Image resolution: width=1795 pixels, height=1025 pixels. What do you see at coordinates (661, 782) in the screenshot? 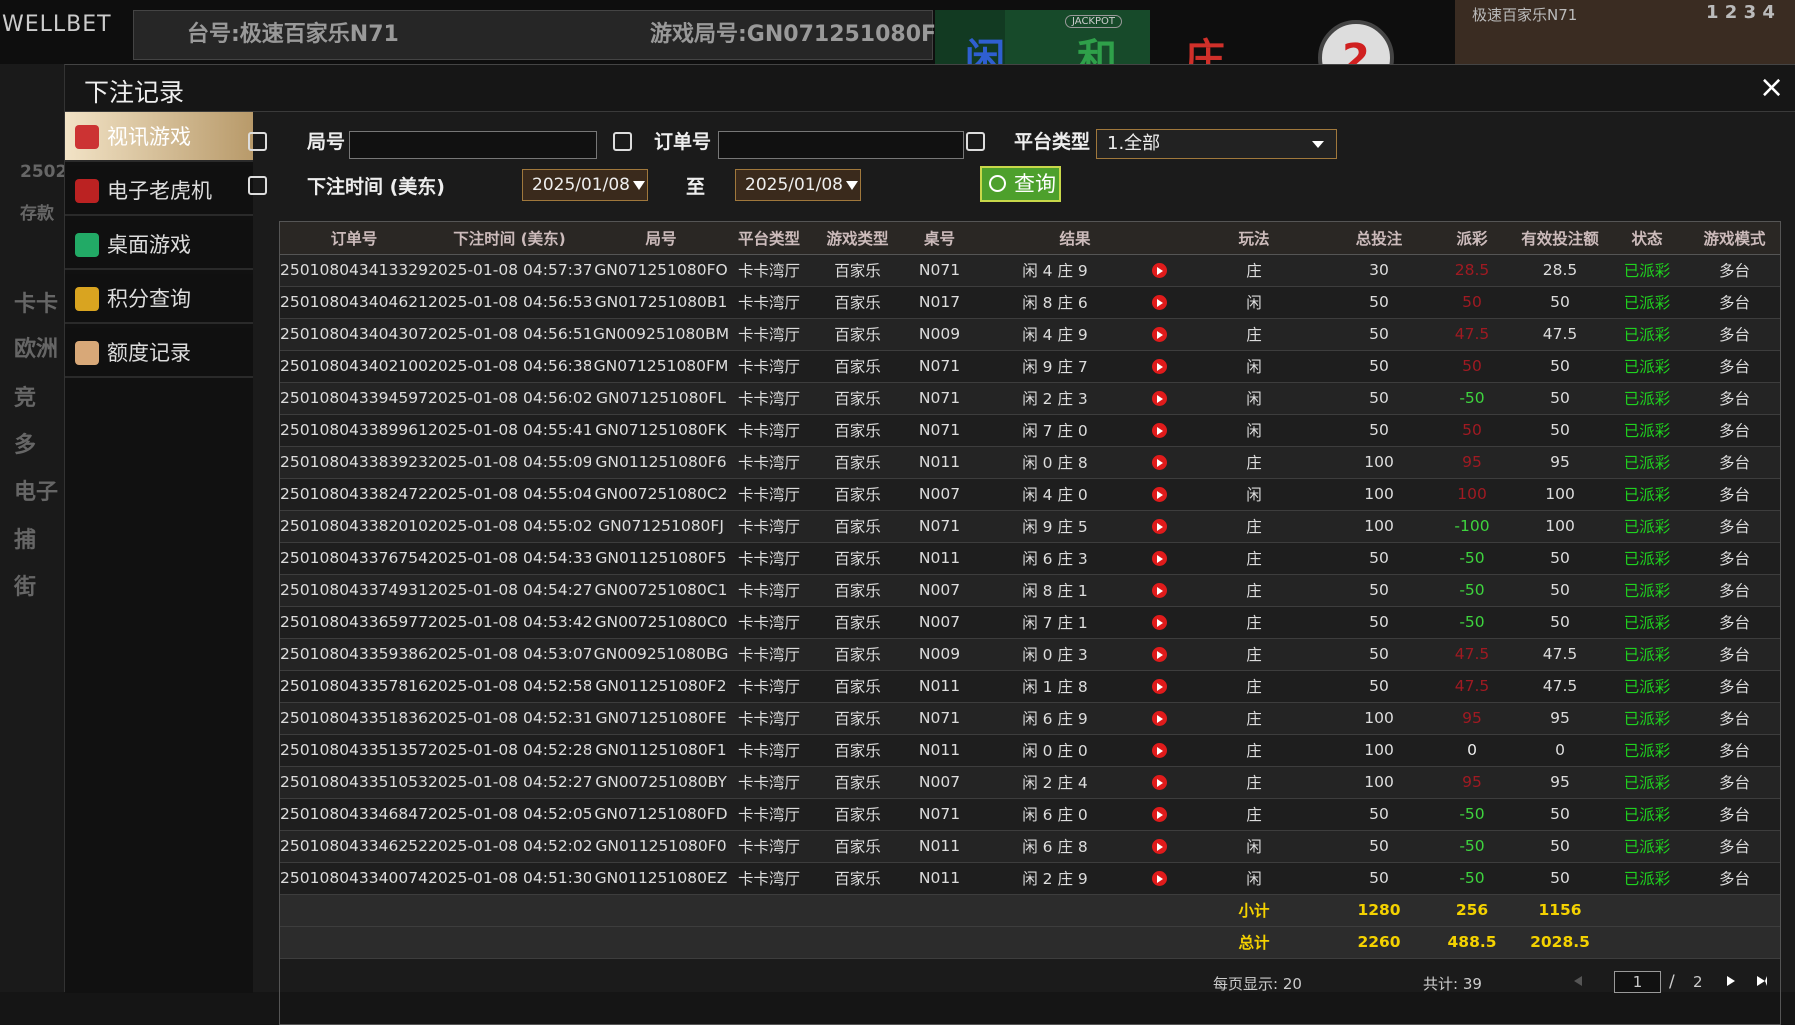
I see `table-cell: GN007251080BY` at bounding box center [661, 782].